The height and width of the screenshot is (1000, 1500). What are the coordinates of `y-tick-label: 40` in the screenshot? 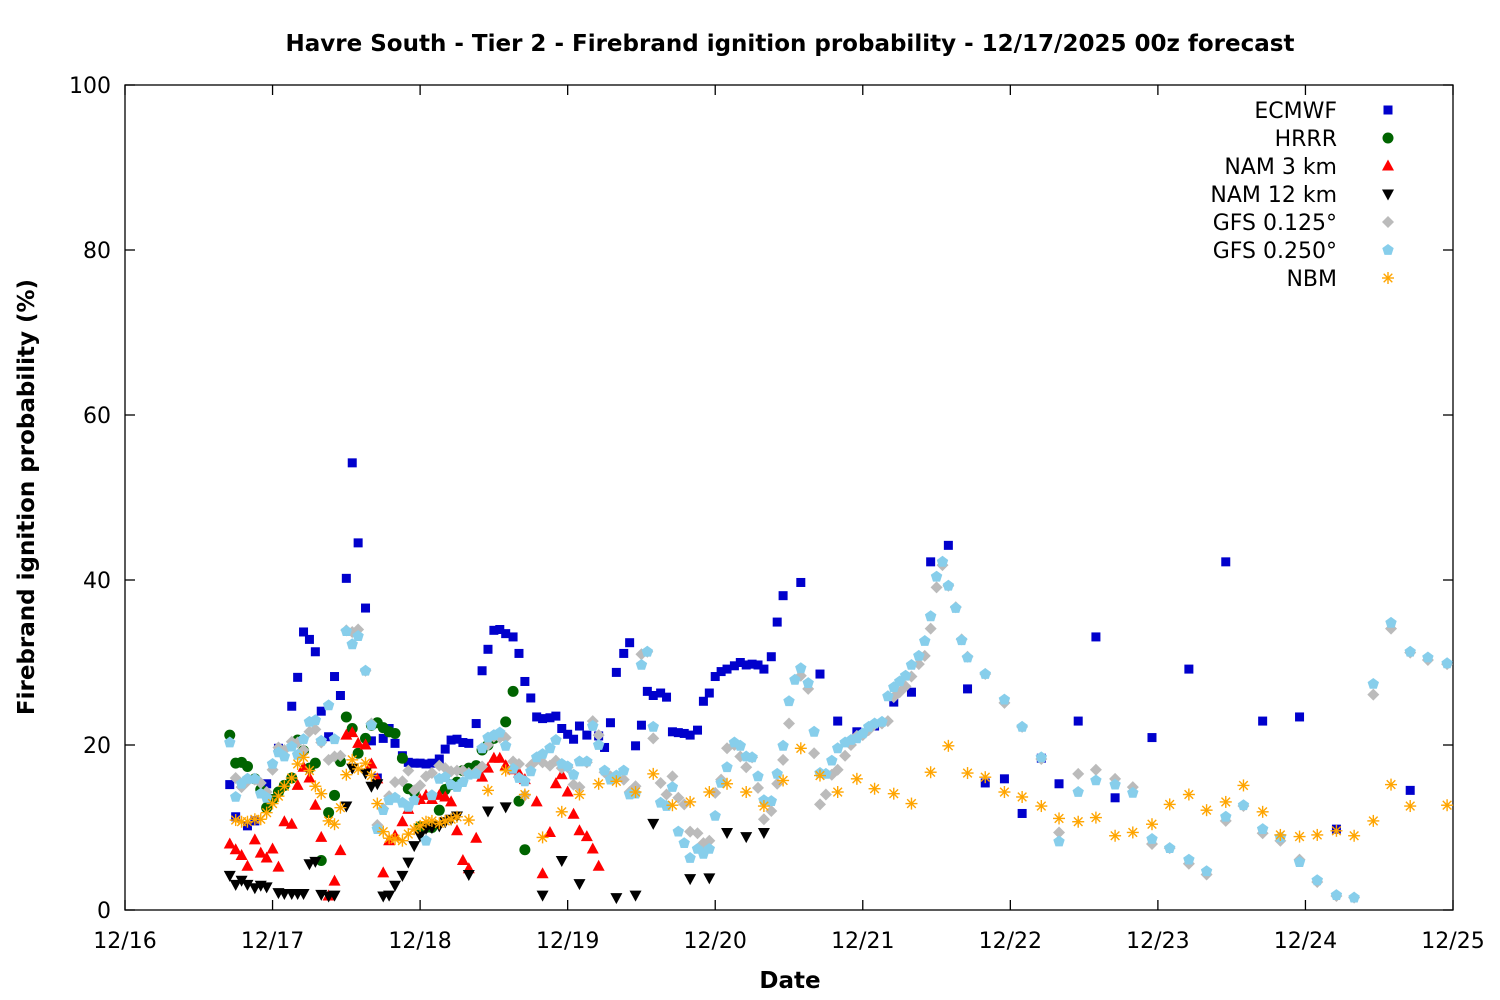 It's located at (97, 581).